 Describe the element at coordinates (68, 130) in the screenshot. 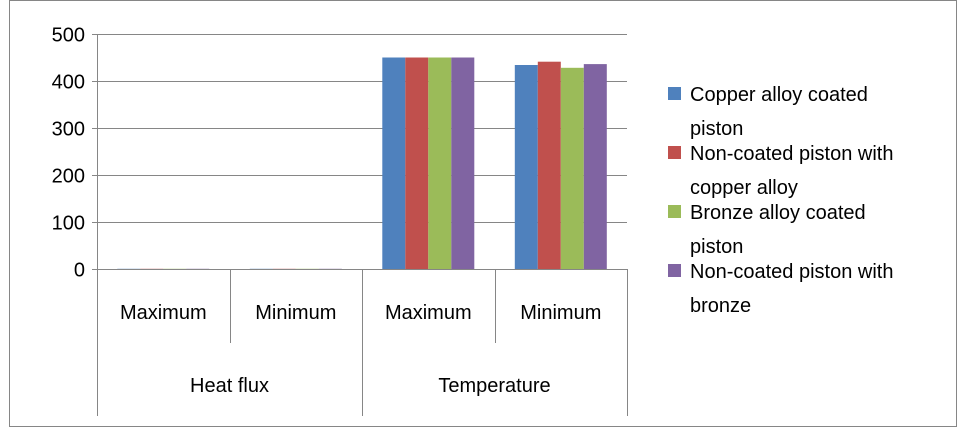

I see `y-tick-label: 300` at that location.